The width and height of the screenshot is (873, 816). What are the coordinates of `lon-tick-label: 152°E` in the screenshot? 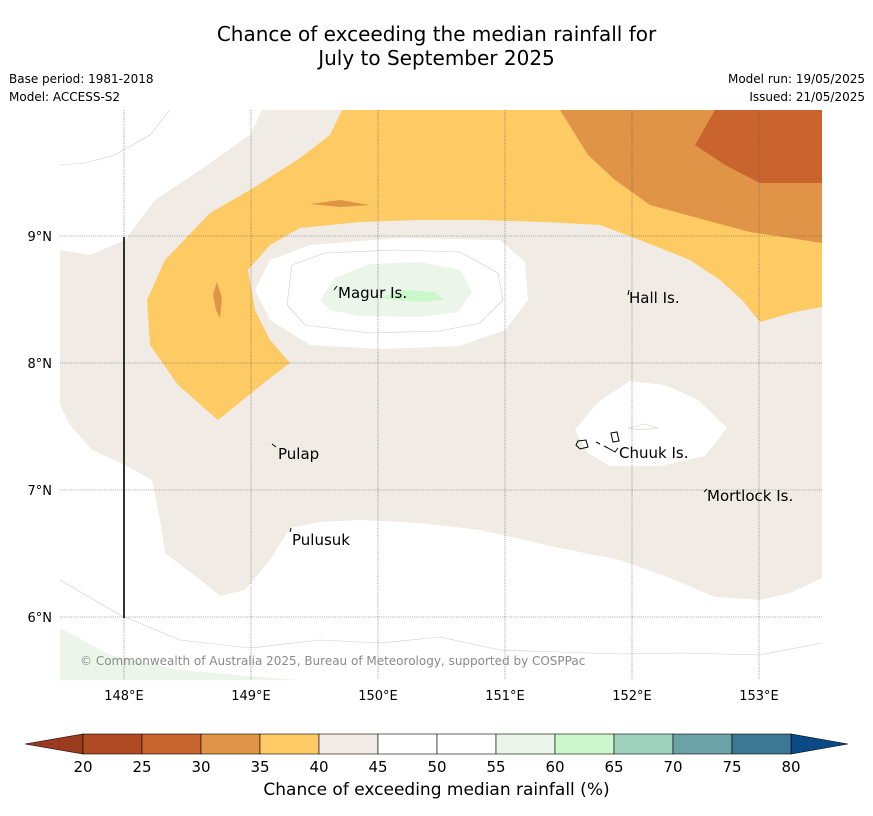 It's located at (632, 696).